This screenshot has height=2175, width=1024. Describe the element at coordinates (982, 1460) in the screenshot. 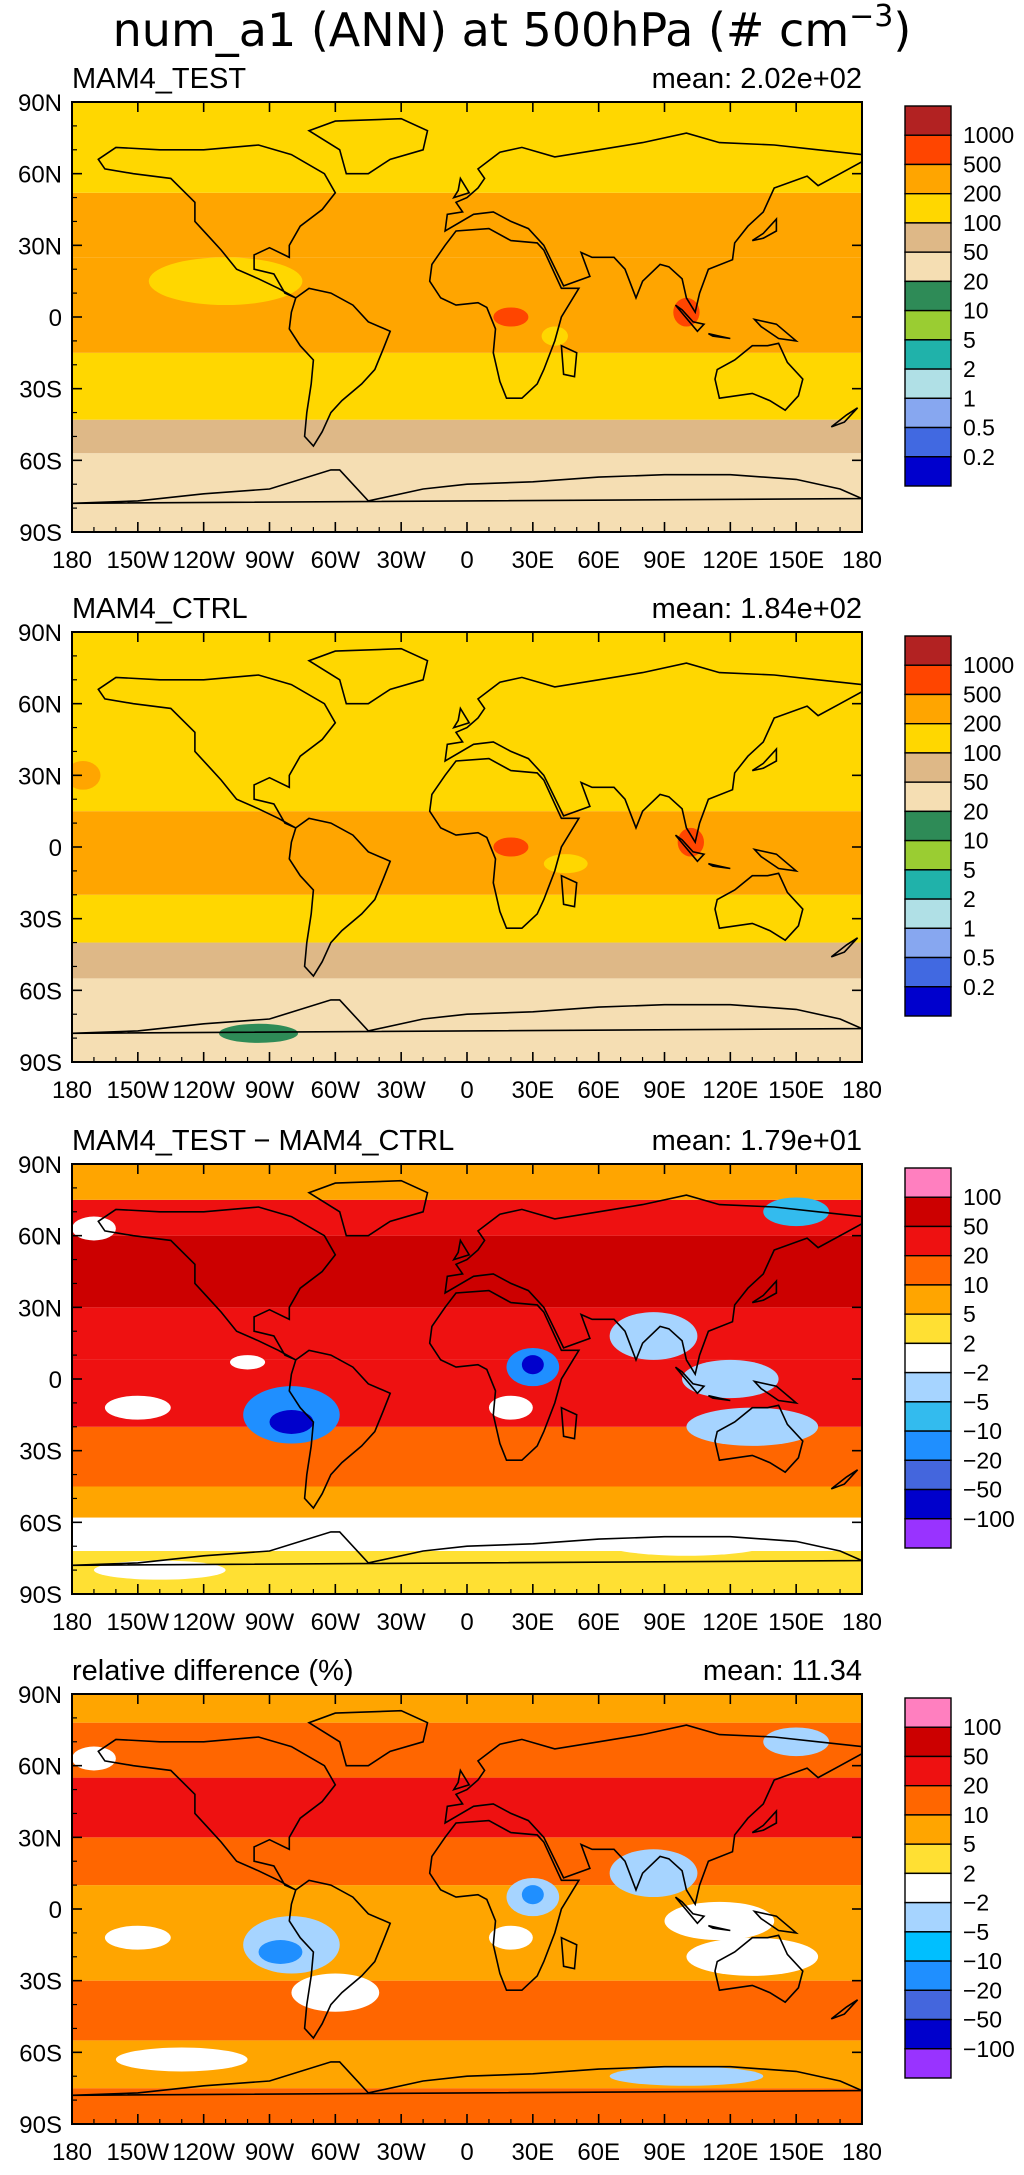

I see `colorbar-label: −20` at that location.